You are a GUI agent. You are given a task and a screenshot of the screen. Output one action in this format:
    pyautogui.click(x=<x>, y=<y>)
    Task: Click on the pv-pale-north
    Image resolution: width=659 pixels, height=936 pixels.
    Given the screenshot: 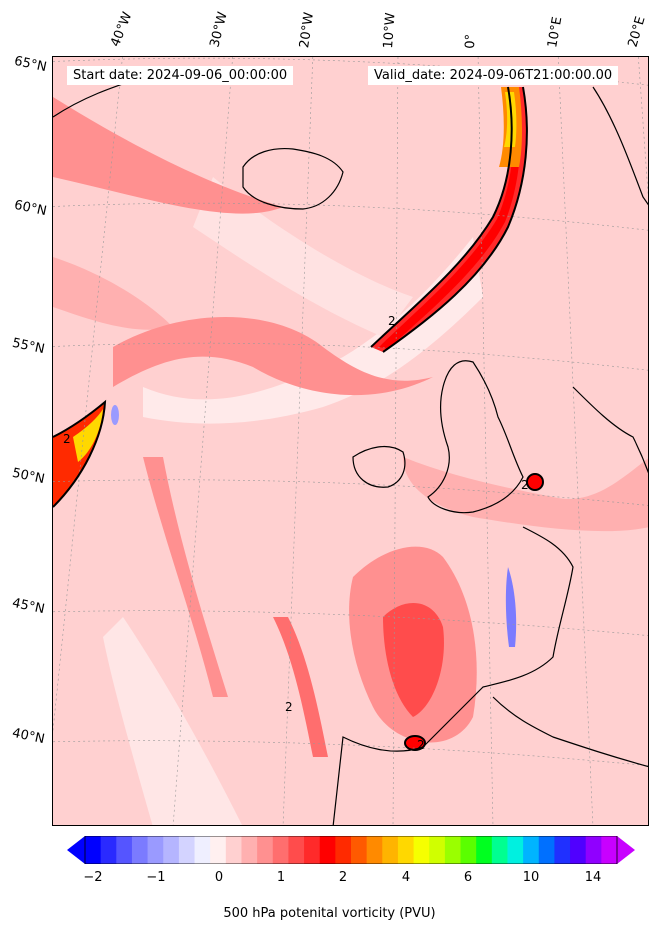 What is the action you would take?
    pyautogui.click(x=303, y=257)
    